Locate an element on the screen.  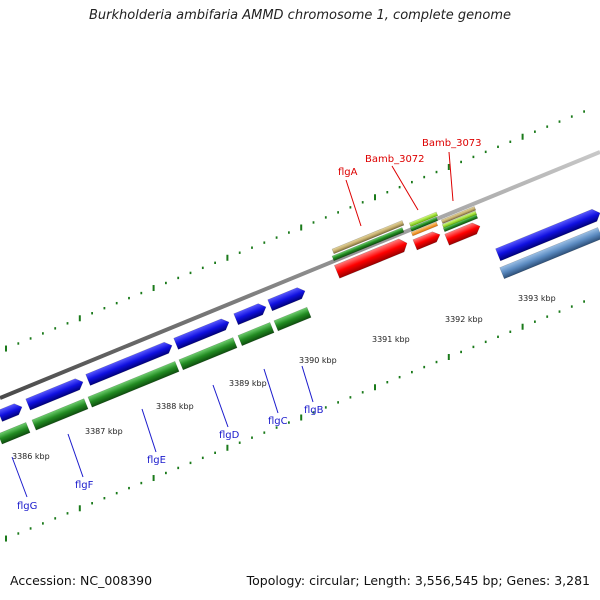
flgA-gene-bar-shape is located at coordinates (368, 244).